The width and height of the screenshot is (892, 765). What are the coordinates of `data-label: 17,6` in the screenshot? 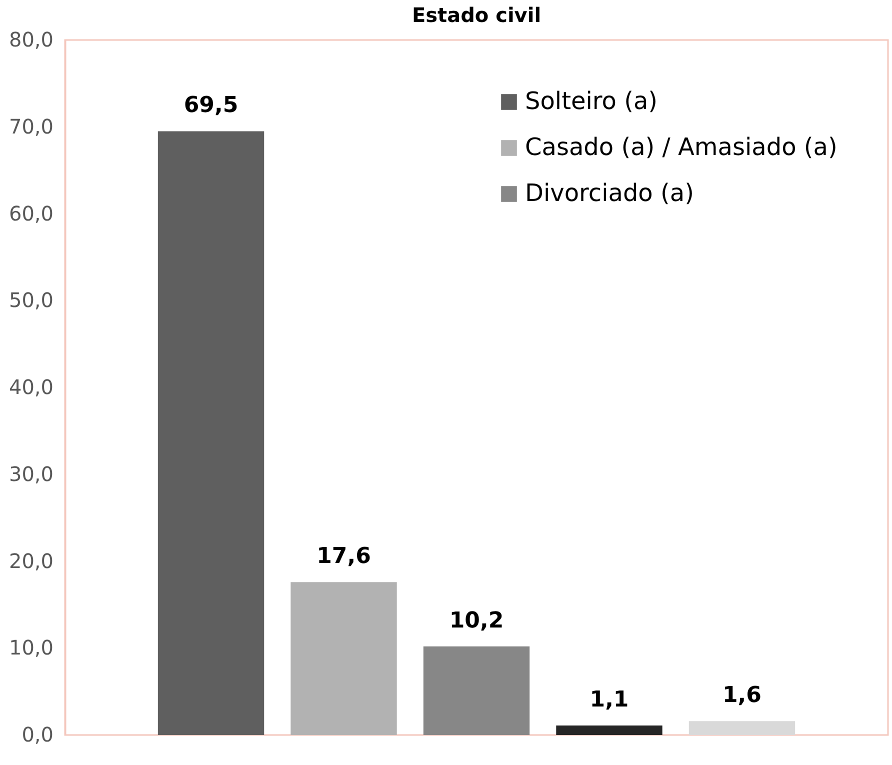 It's located at (343, 557).